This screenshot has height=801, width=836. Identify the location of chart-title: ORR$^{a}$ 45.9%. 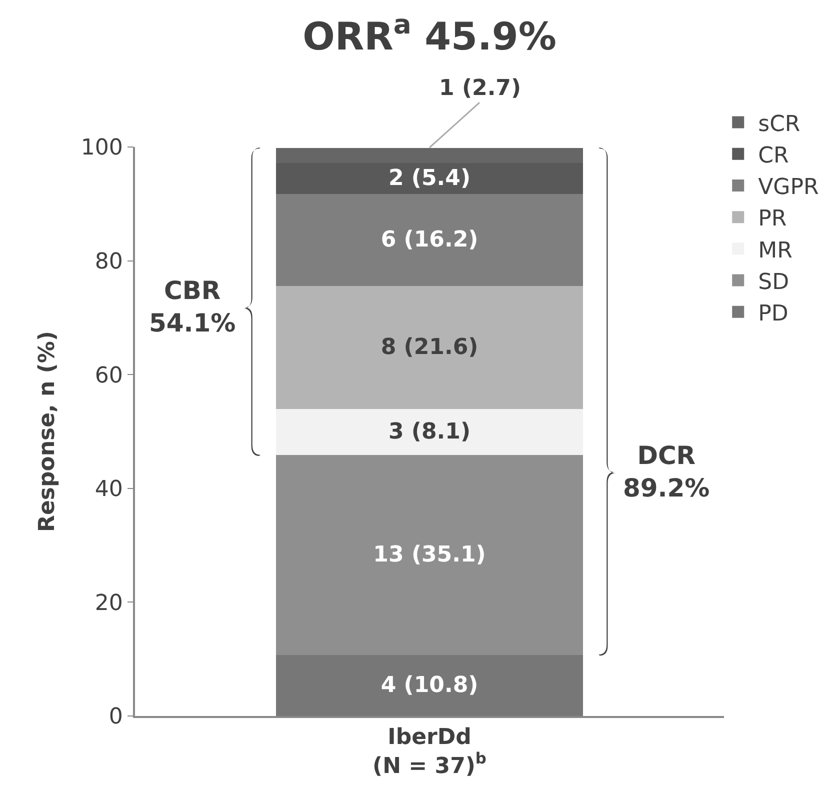
(429, 33).